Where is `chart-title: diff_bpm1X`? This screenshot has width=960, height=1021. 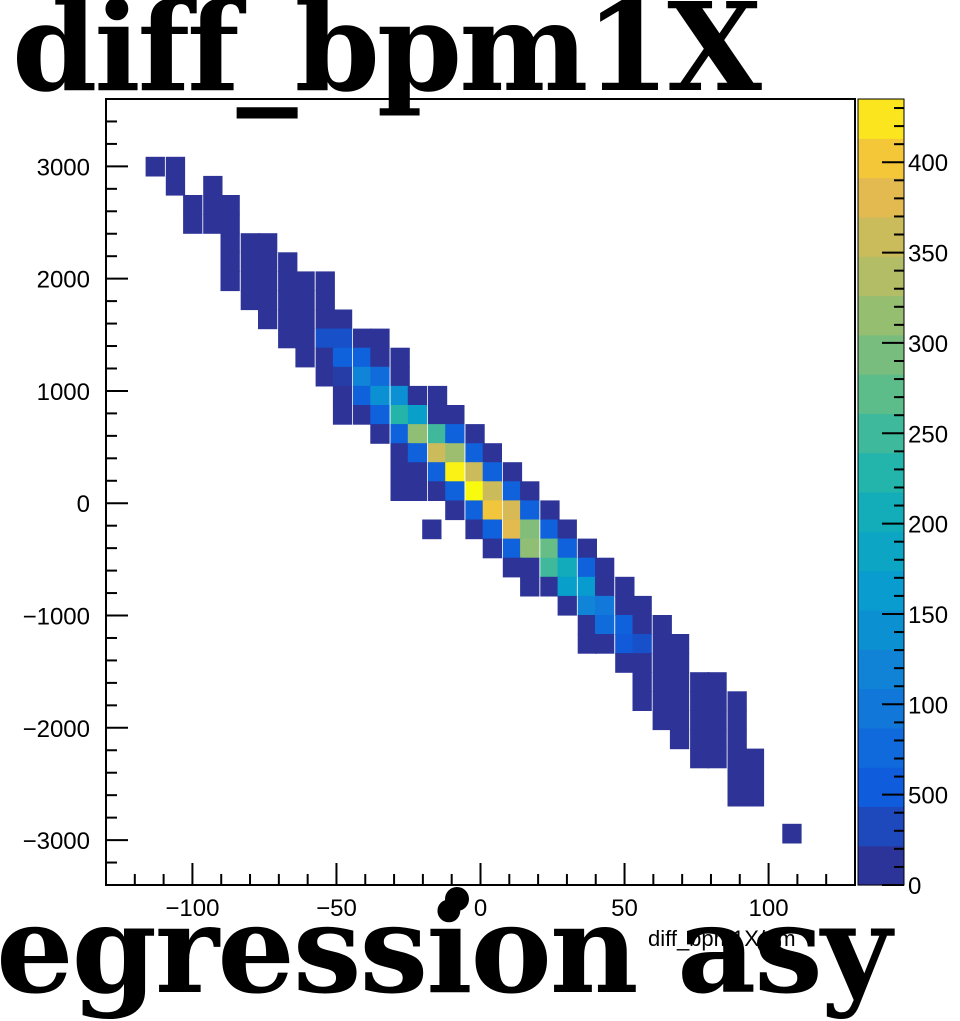 chart-title: diff_bpm1X is located at coordinates (387, 59).